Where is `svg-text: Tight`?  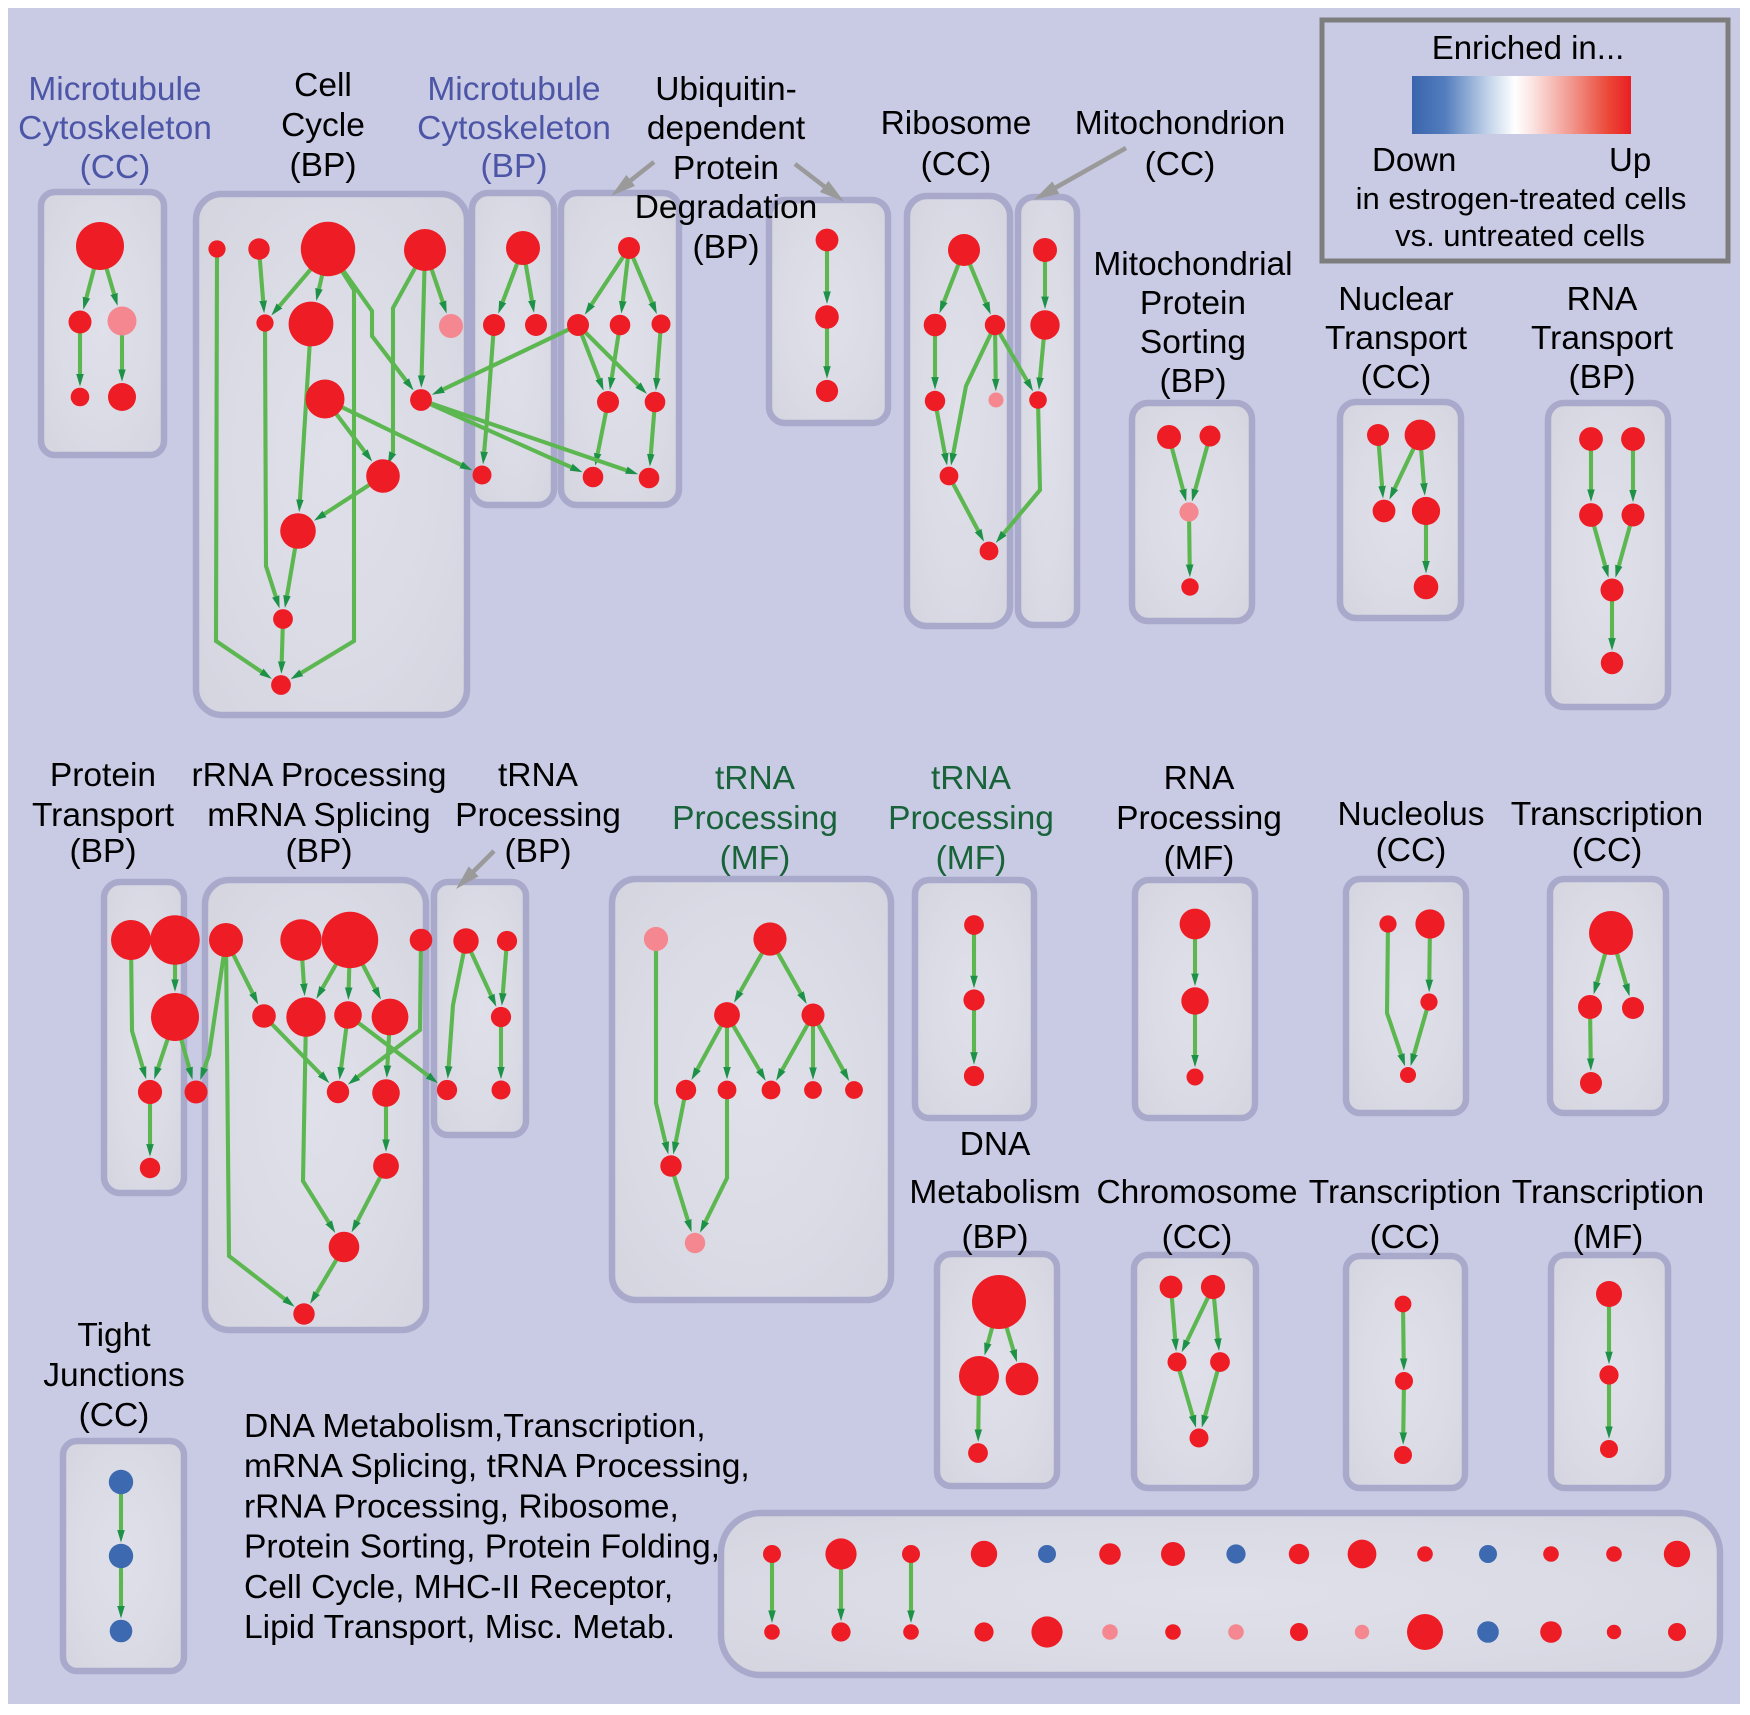
svg-text: Tight is located at coordinates (114, 1335).